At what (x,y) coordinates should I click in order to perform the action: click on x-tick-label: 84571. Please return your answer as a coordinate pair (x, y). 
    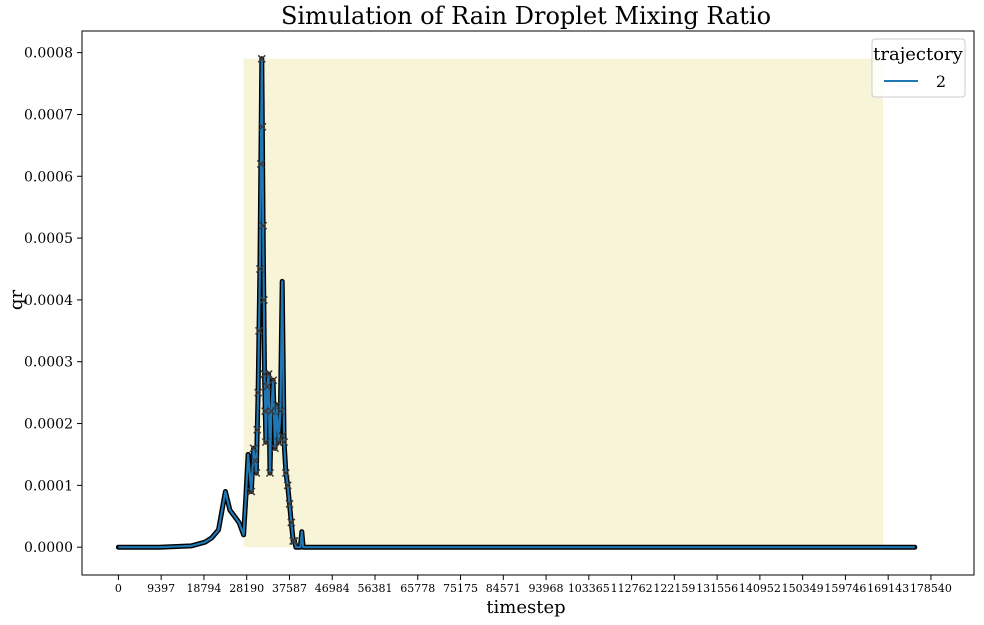
    Looking at the image, I should click on (503, 588).